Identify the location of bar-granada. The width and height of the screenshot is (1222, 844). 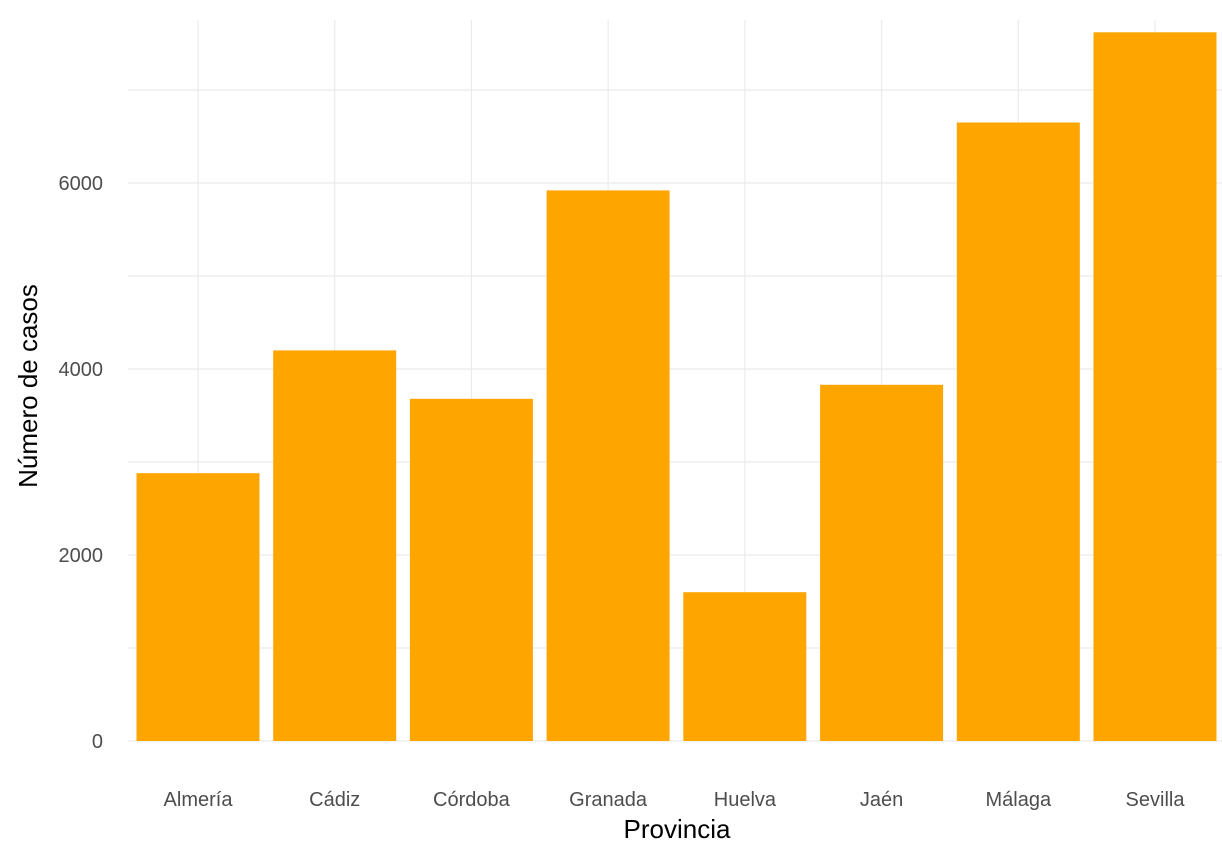
(608, 465).